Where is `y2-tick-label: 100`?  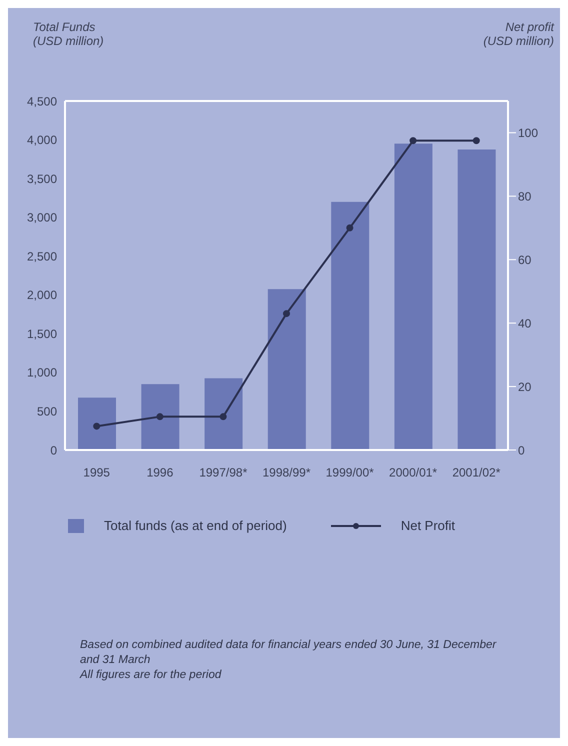
y2-tick-label: 100 is located at coordinates (528, 133).